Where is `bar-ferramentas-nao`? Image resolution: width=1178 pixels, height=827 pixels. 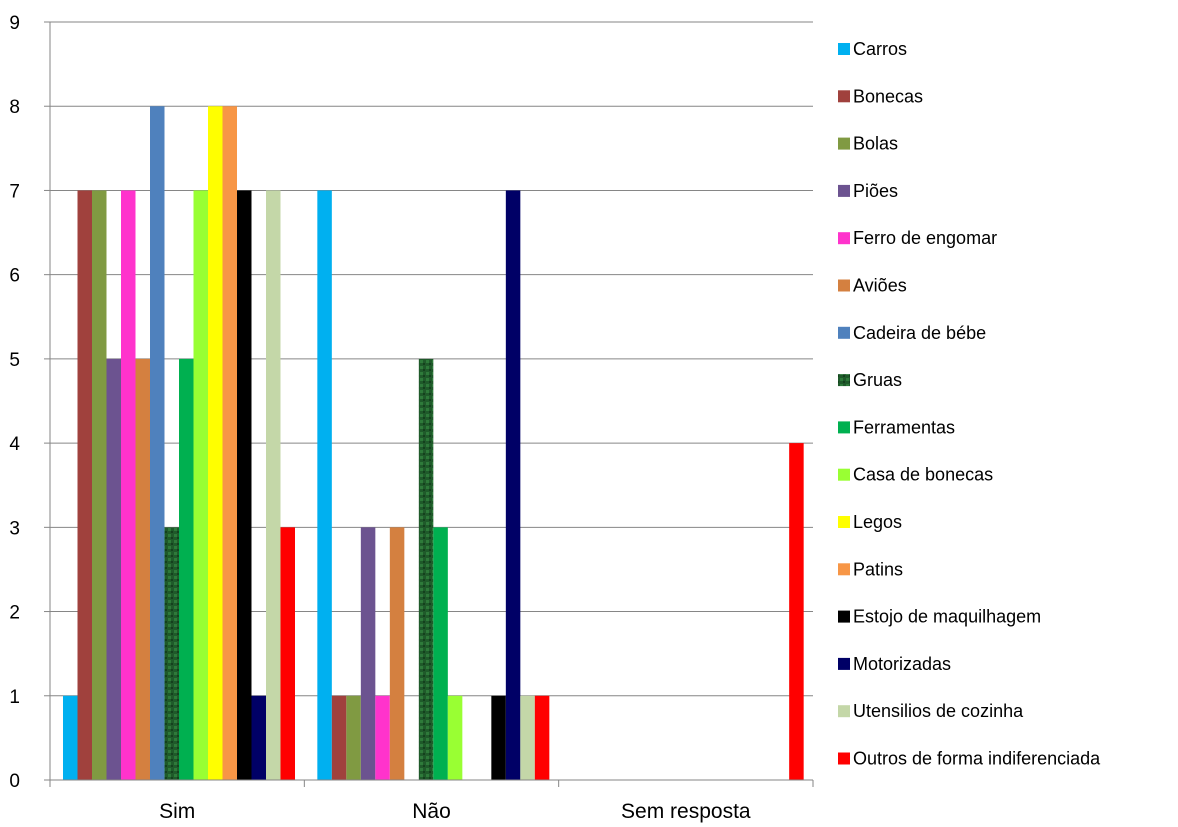
bar-ferramentas-nao is located at coordinates (440, 653).